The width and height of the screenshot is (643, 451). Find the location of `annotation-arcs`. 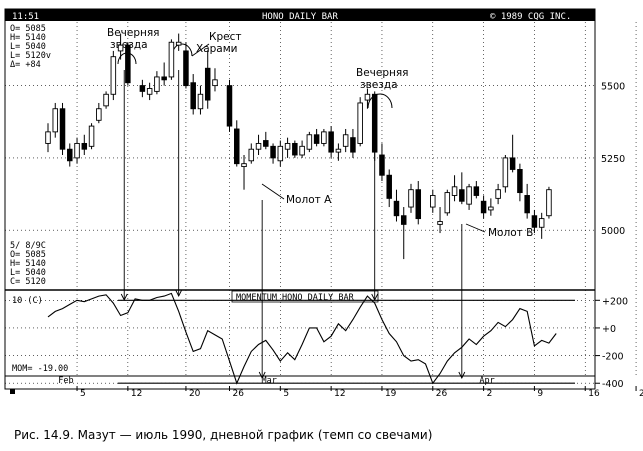

annotation-arcs is located at coordinates (255, 76).